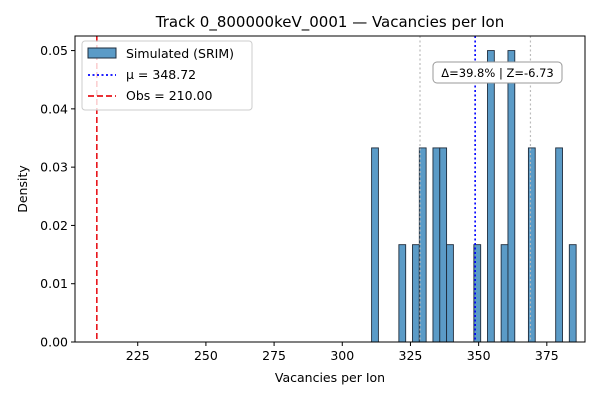  Describe the element at coordinates (169, 95) in the screenshot. I see `legend-label-obs: Obs = 210.00` at that location.